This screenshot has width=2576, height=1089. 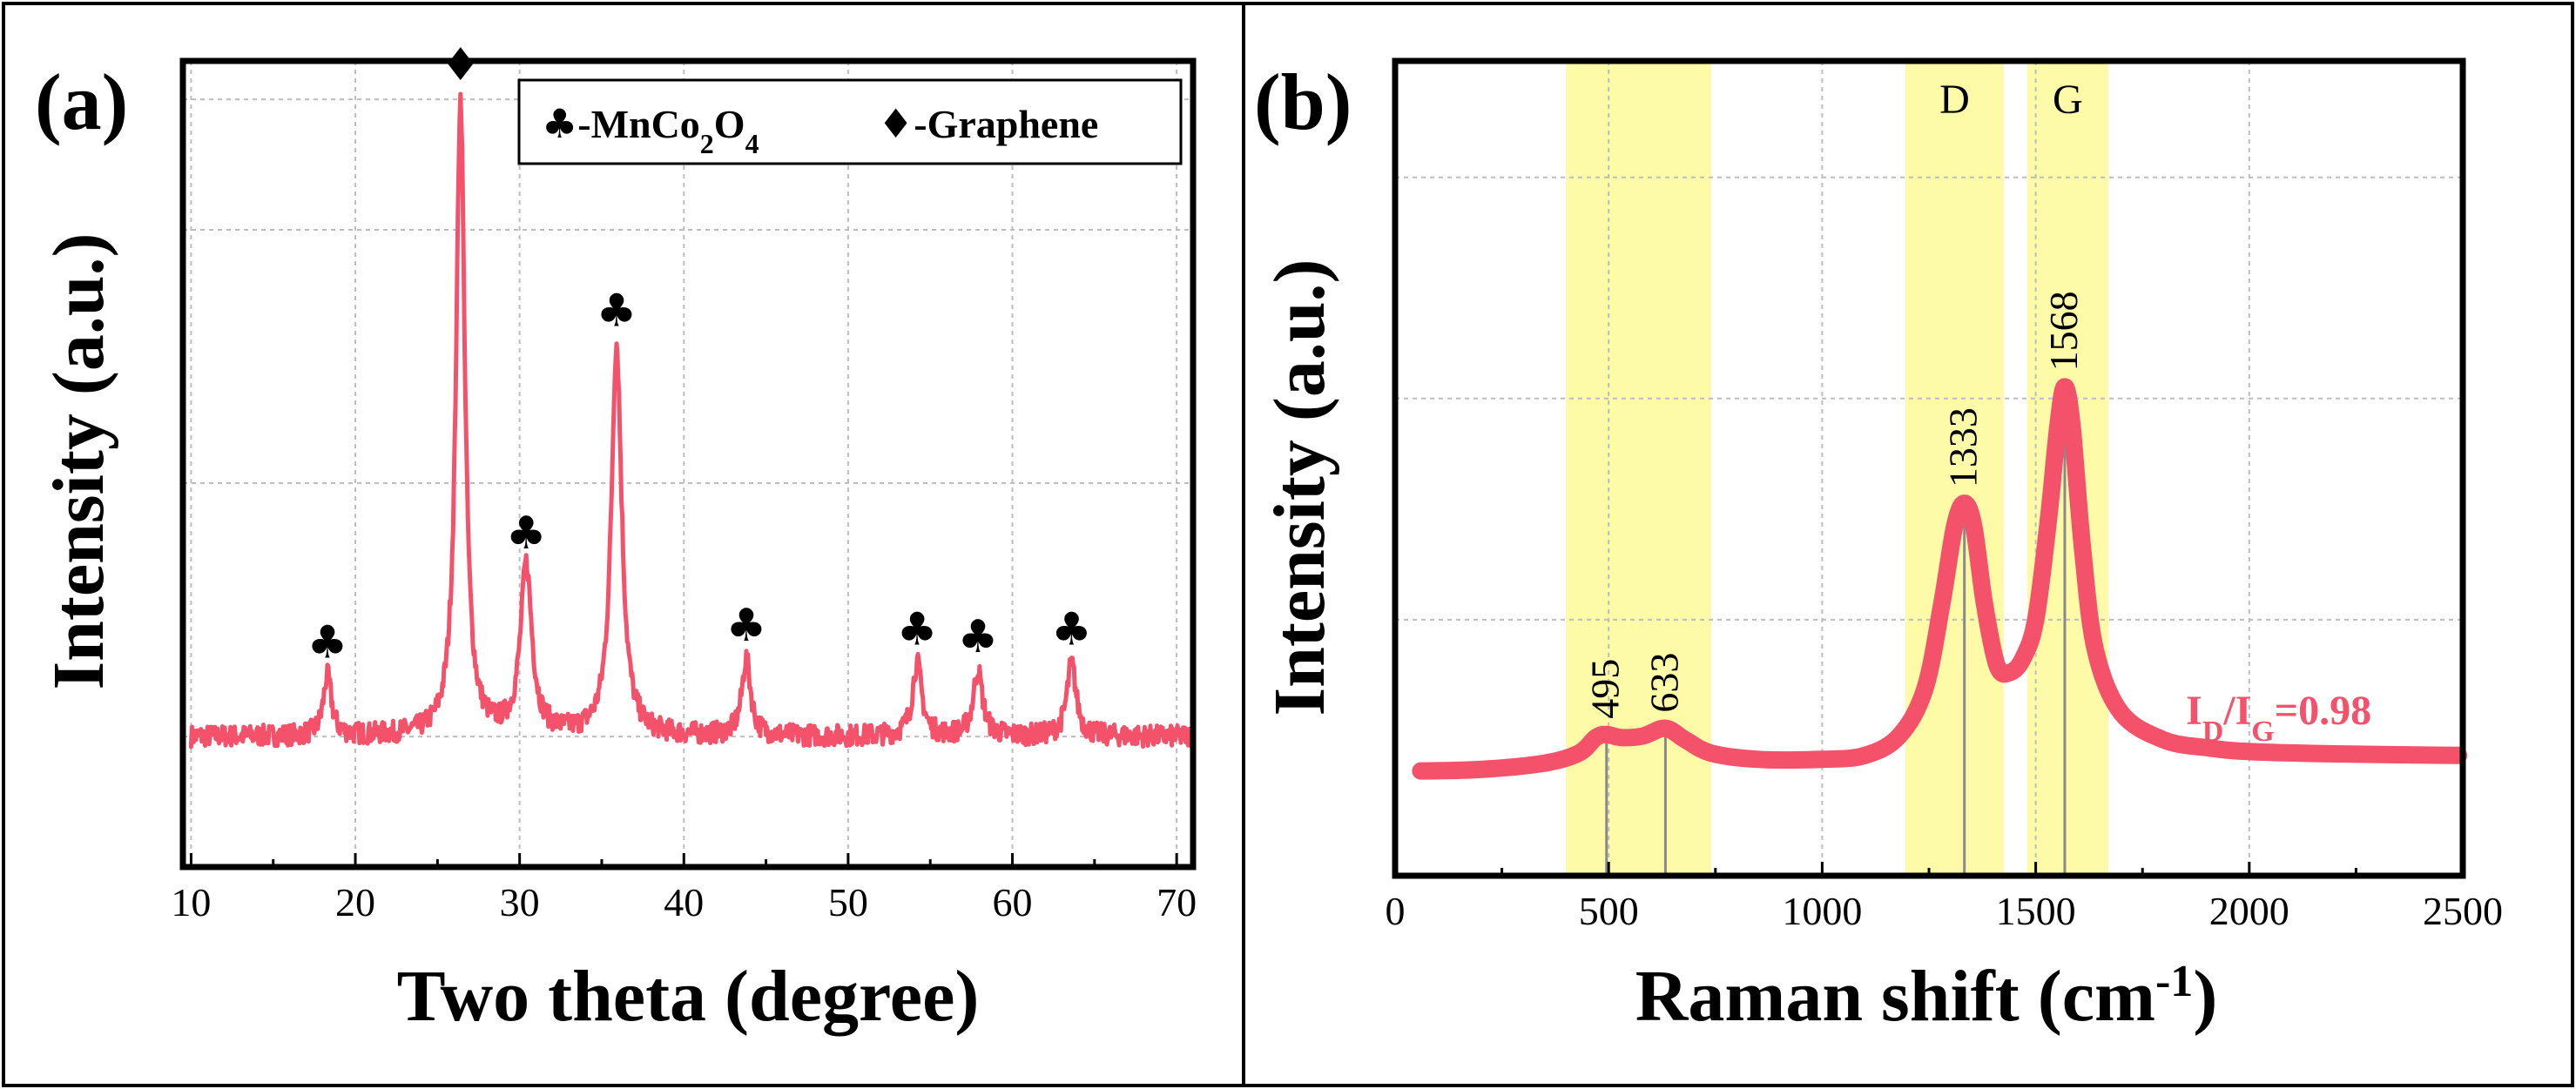 What do you see at coordinates (1927, 997) in the screenshot?
I see `panel-b-x-axis-label: Raman shift (cm-1)` at bounding box center [1927, 997].